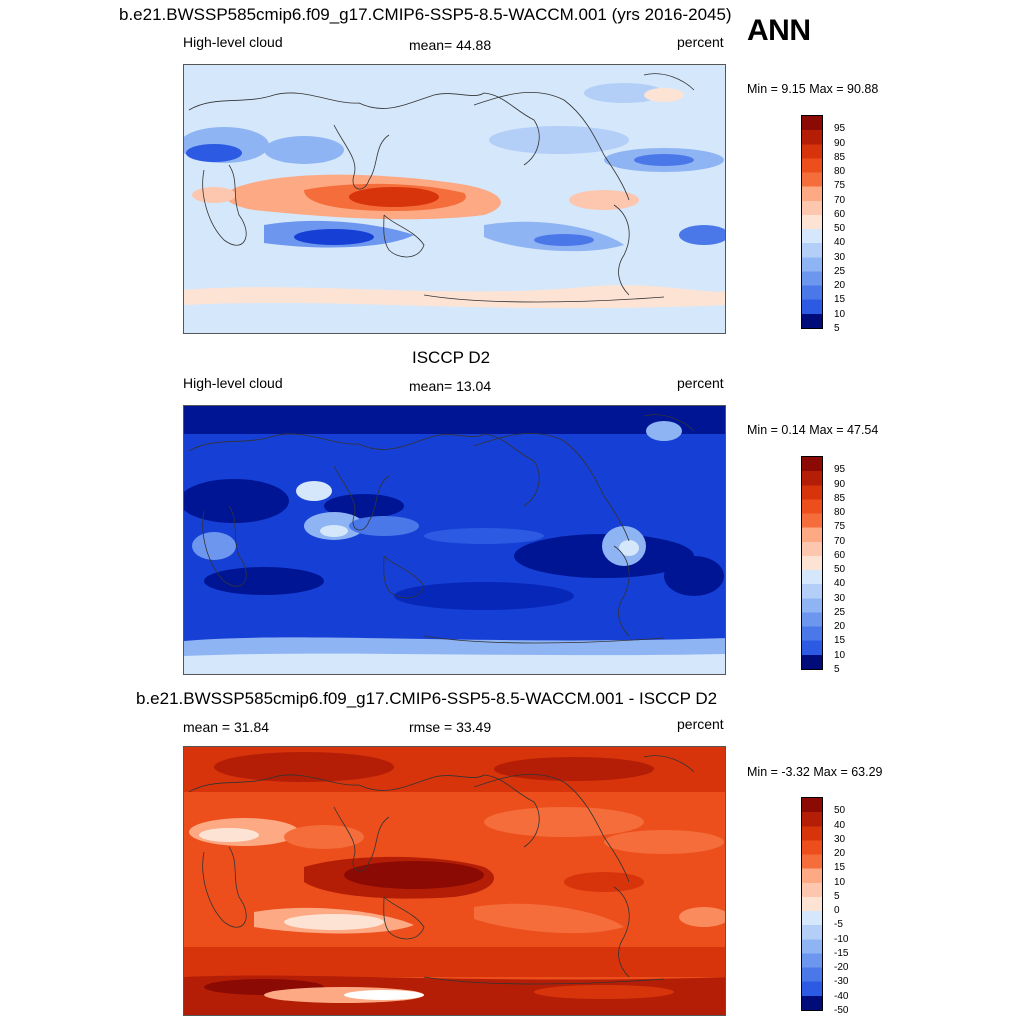 The height and width of the screenshot is (1024, 1024). I want to click on panel1-colorbar-tick-label: 90, so click(840, 143).